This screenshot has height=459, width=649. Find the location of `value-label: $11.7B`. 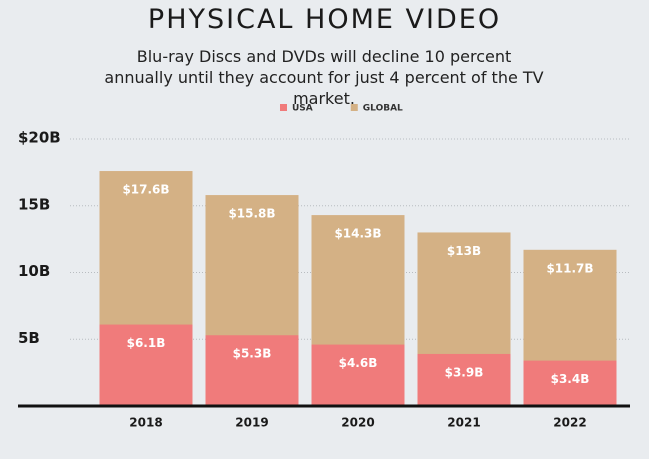

value-label: $11.7B is located at coordinates (569, 268).